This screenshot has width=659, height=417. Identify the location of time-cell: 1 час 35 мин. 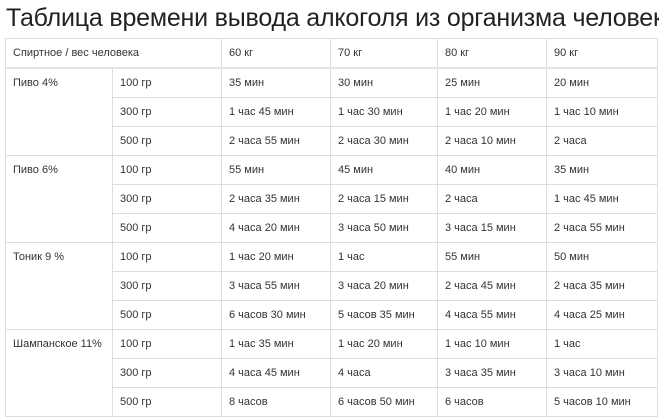
(276, 344).